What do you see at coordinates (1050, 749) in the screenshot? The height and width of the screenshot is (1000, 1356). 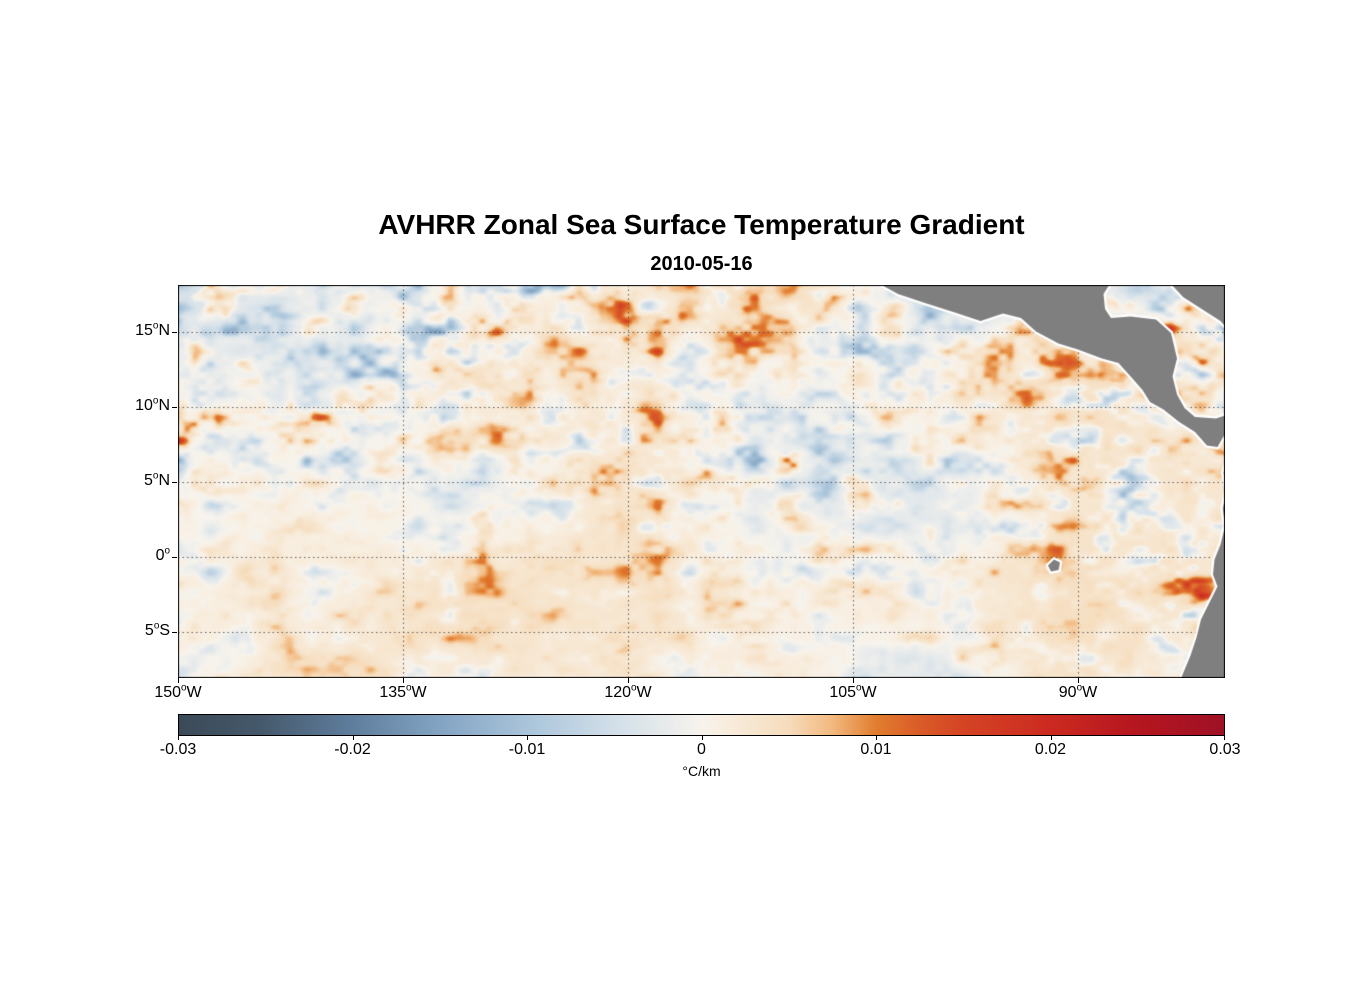 I see `colorbar-tick-label: 0.02` at bounding box center [1050, 749].